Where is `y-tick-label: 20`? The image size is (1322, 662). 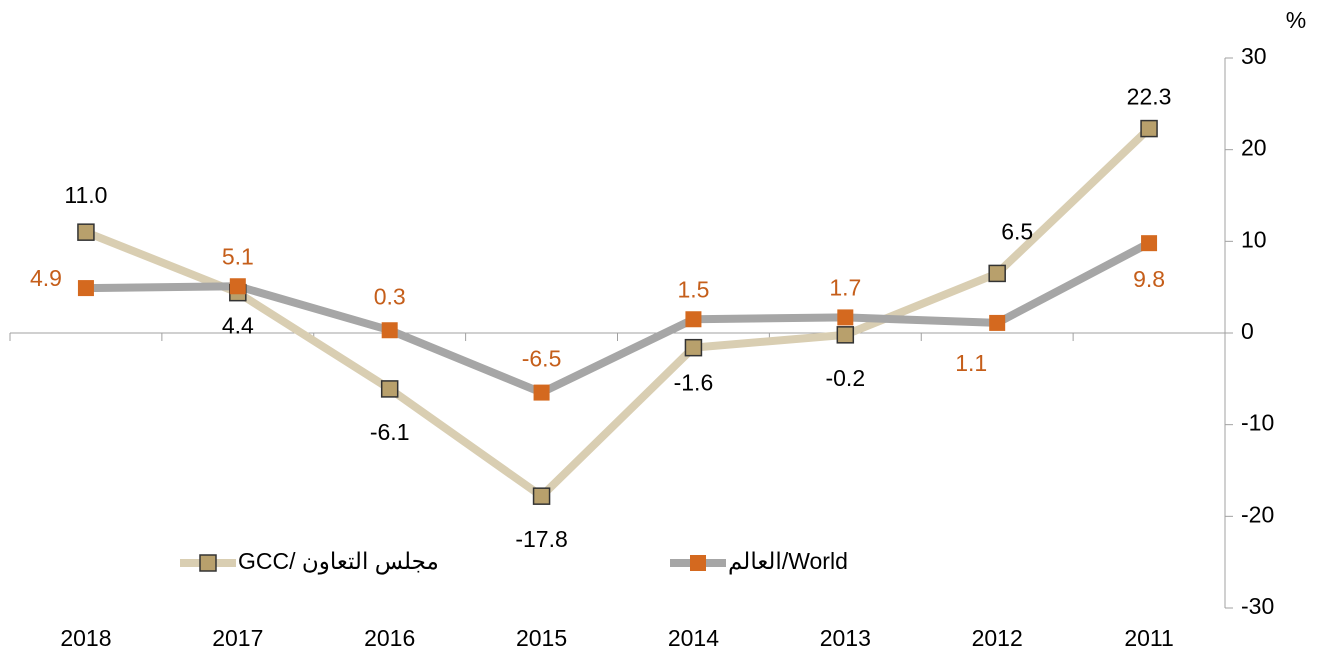 y-tick-label: 20 is located at coordinates (1254, 148).